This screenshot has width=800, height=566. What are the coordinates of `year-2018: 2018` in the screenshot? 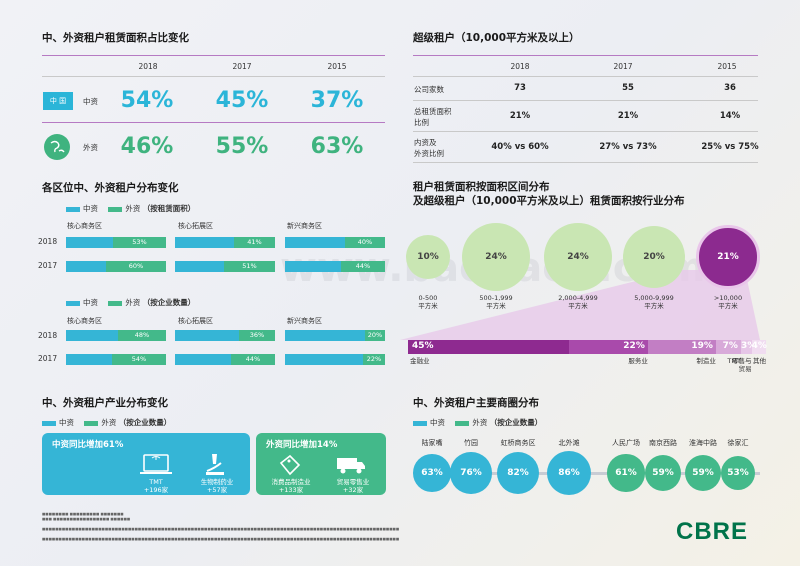 It's located at (148, 66).